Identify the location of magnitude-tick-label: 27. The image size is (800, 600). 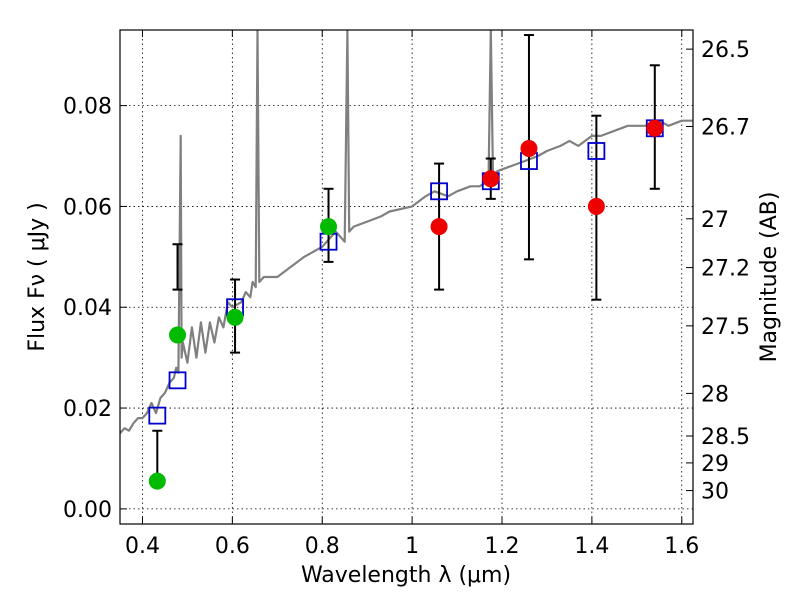
(715, 220).